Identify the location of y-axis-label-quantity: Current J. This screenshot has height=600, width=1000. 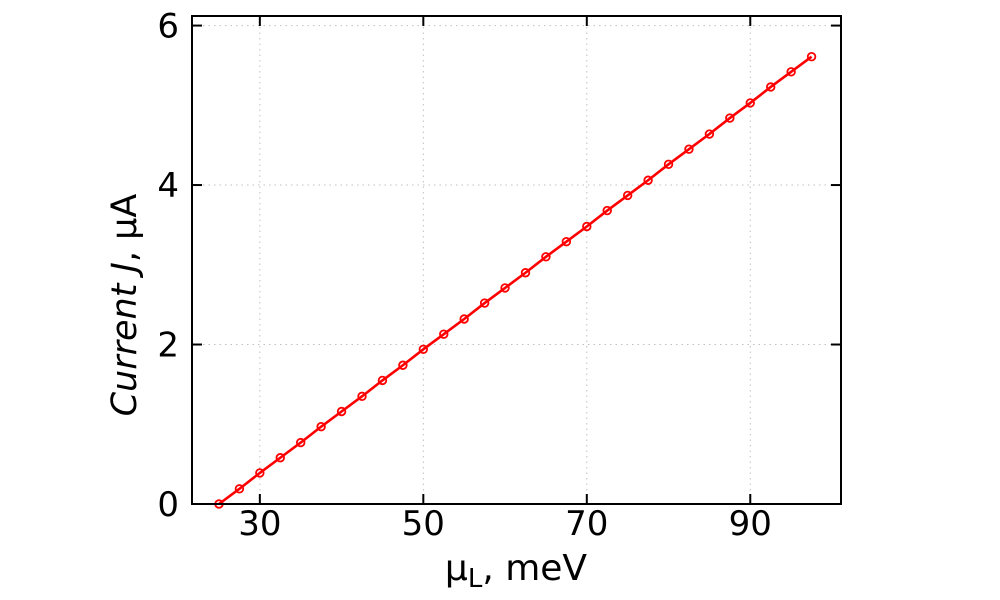
(125, 339).